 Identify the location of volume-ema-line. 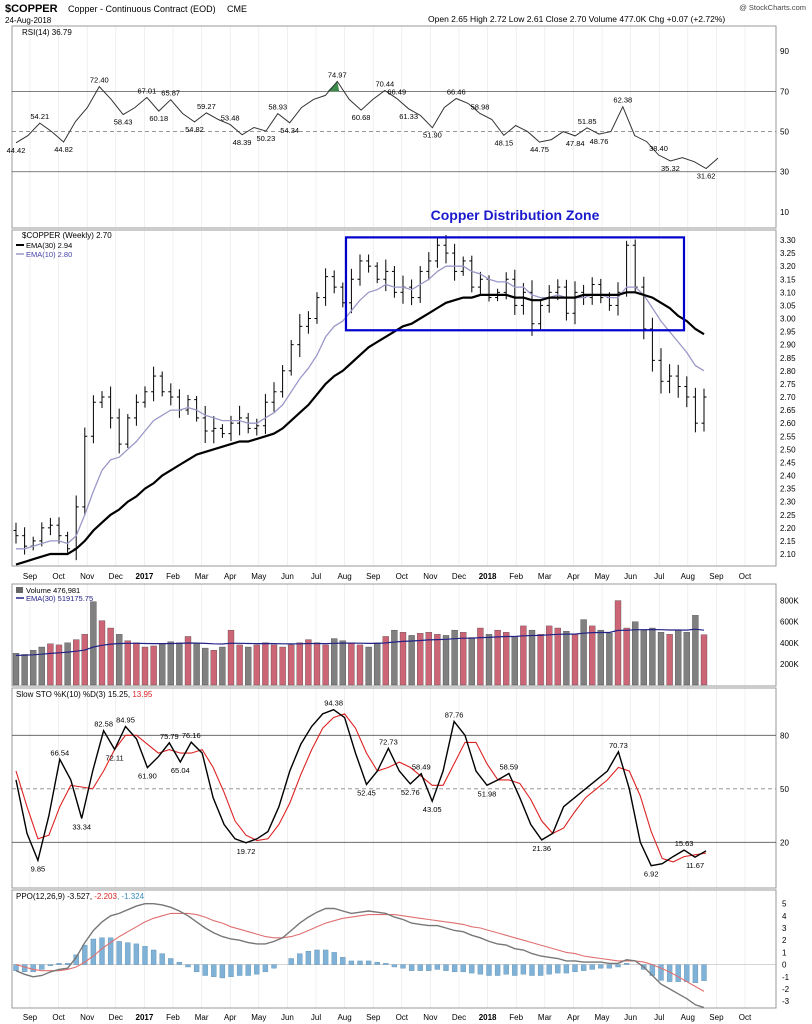
(360, 642).